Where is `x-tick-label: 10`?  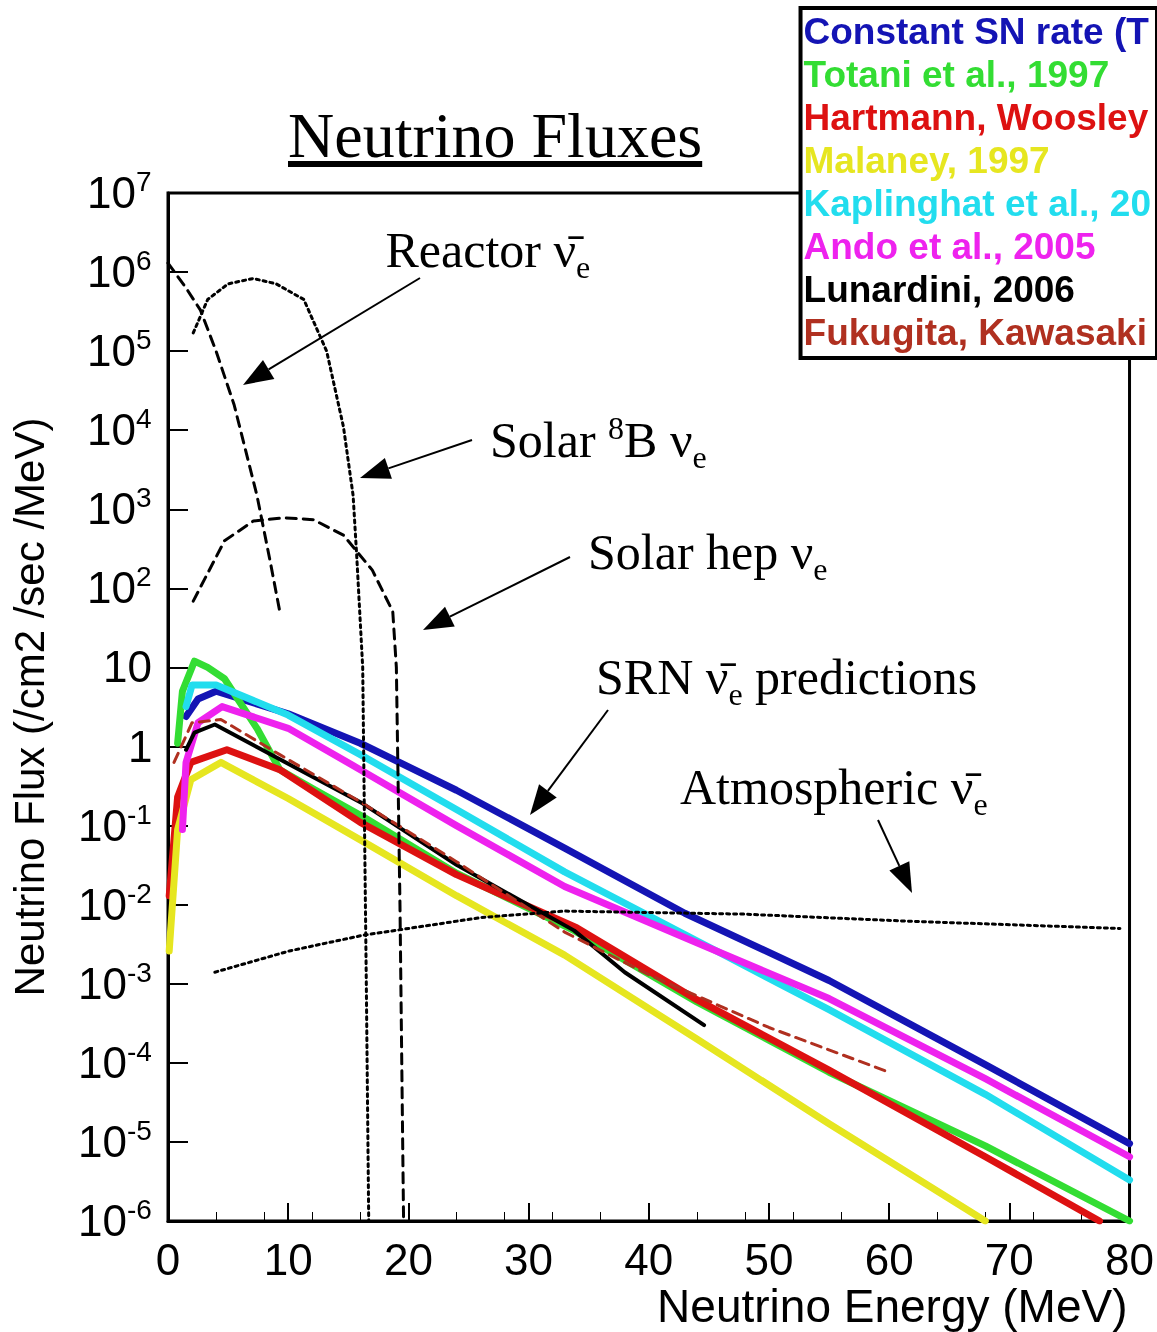
x-tick-label: 10 is located at coordinates (288, 1259).